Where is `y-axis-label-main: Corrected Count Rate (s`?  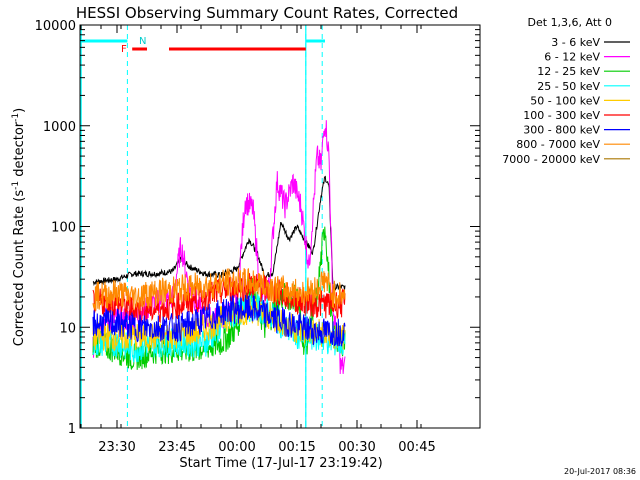
y-axis-label-main: Corrected Count Rate (s is located at coordinates (19, 268).